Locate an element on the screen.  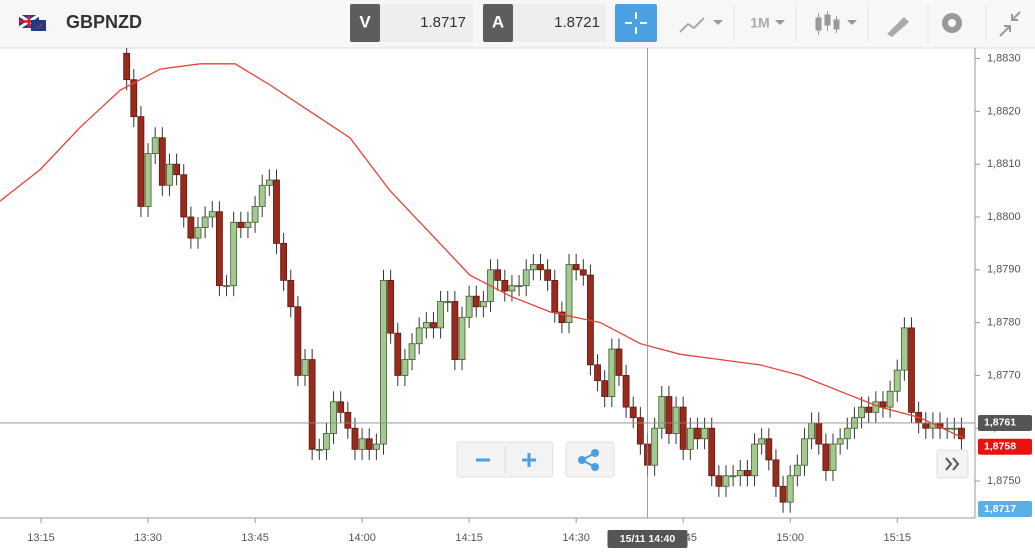
timeframe-caret is located at coordinates (780, 22).